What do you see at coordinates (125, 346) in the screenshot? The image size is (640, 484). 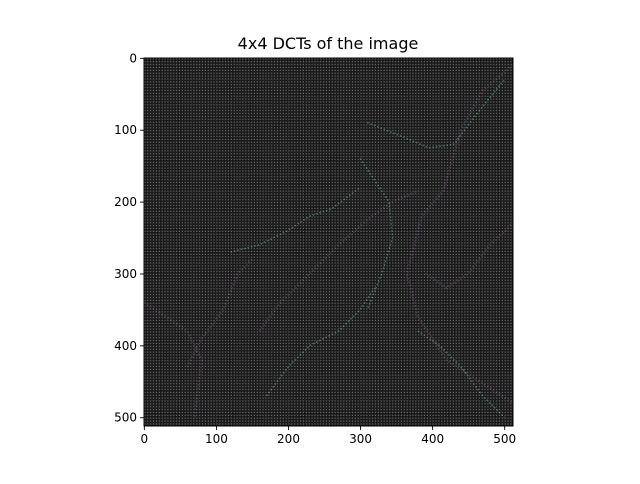 I see `y-tick-label: 400` at bounding box center [125, 346].